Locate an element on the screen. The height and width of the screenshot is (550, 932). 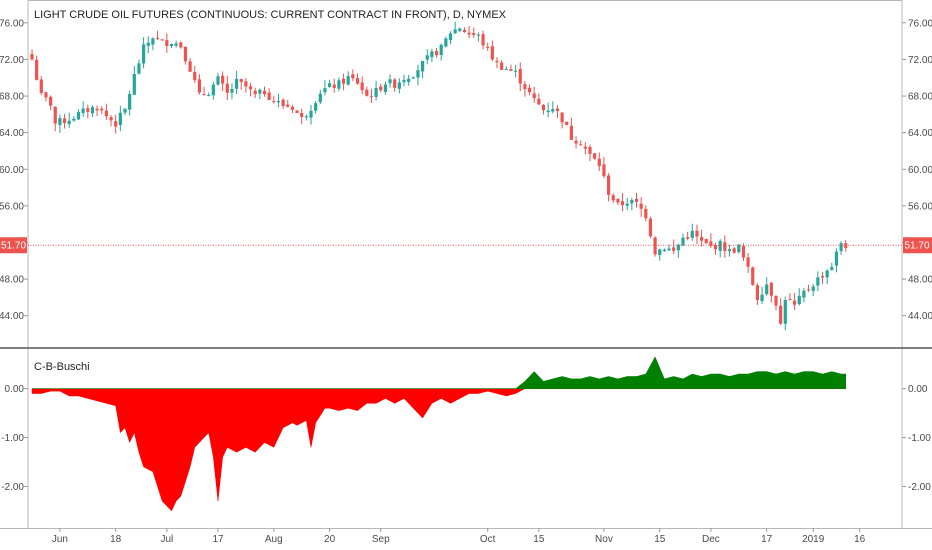
last-price-label-right: 51.70 is located at coordinates (916, 246).